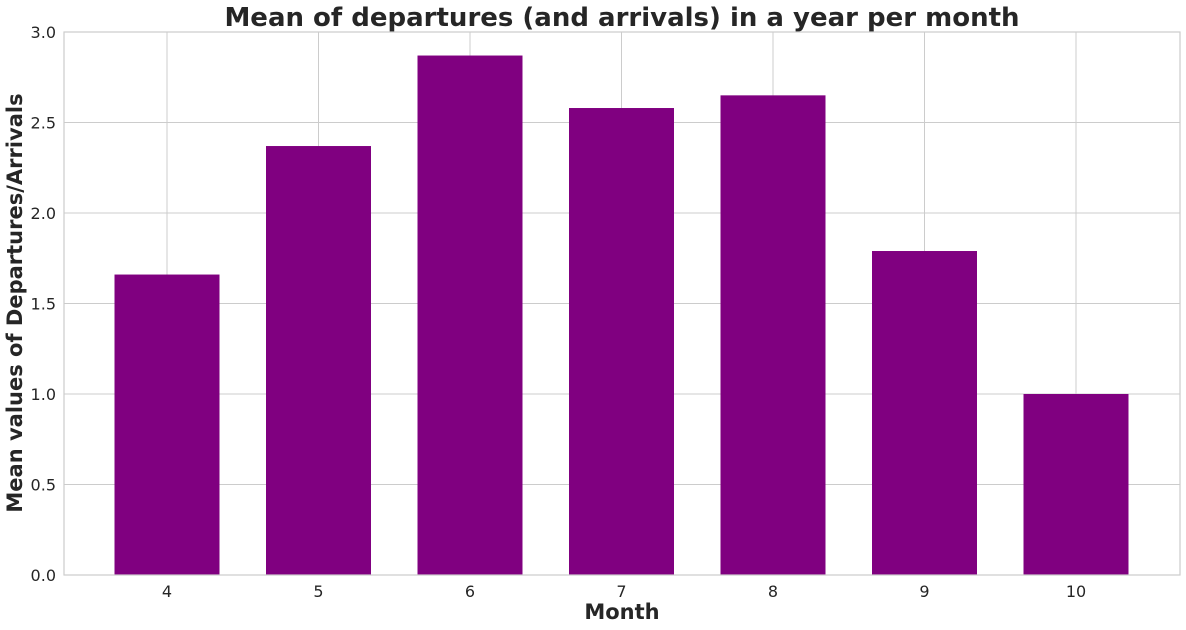  I want to click on y-tick-label: 1.0, so click(43, 394).